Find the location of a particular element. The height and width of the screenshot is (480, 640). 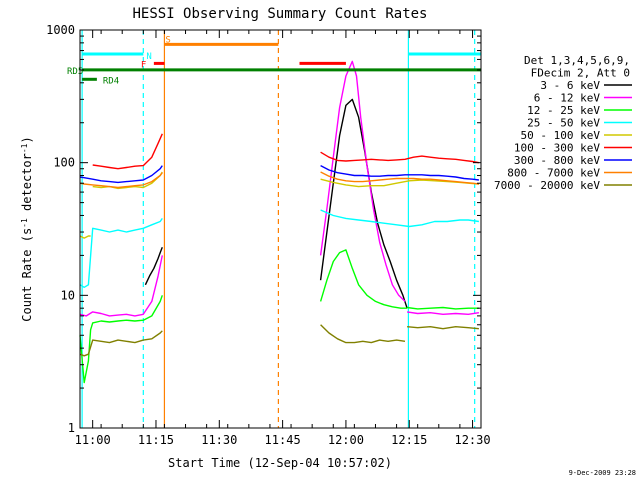

x-axis-label: Start Time (12-Sep-04 10:57:02) is located at coordinates (280, 463).